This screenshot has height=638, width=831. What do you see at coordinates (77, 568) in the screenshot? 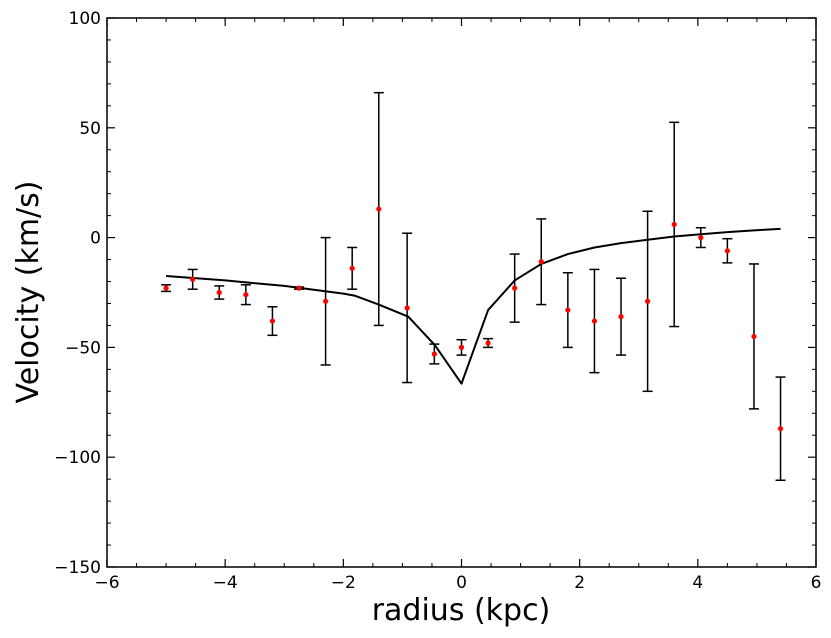
I see `y-tick-label: −150` at bounding box center [77, 568].